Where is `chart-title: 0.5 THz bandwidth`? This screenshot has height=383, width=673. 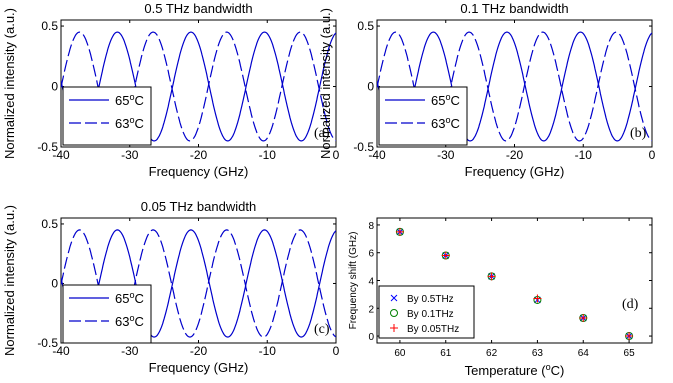 chart-title: 0.5 THz bandwidth is located at coordinates (198, 8).